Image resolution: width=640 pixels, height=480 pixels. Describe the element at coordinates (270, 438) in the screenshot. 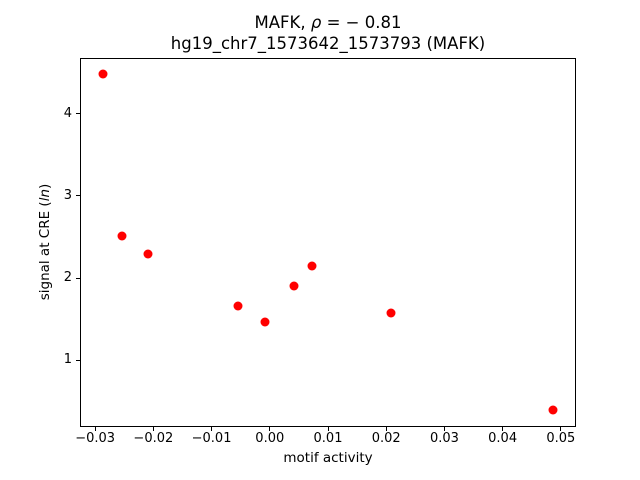

I see `x-tick-label: 0.00` at that location.